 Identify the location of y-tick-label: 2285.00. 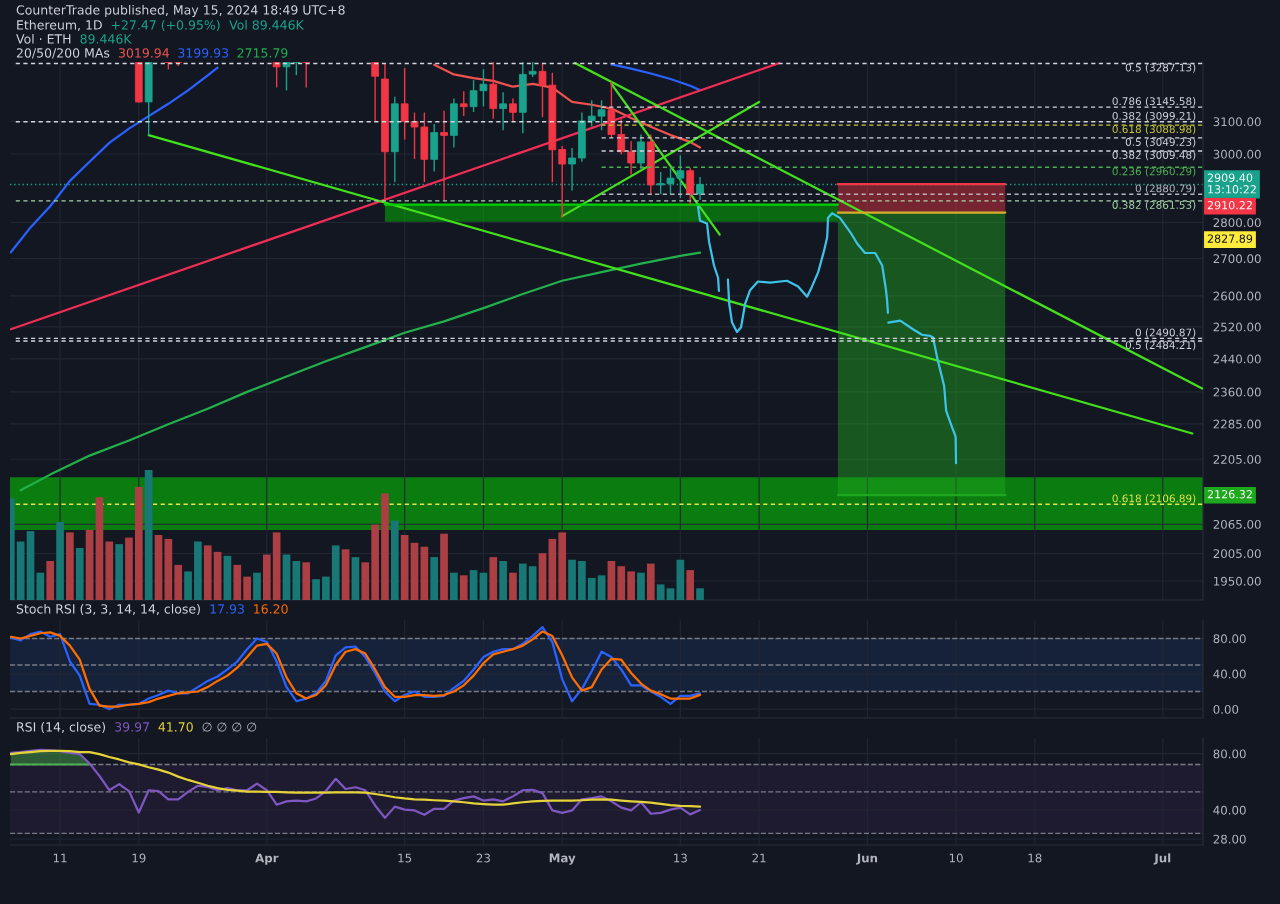
(1237, 424).